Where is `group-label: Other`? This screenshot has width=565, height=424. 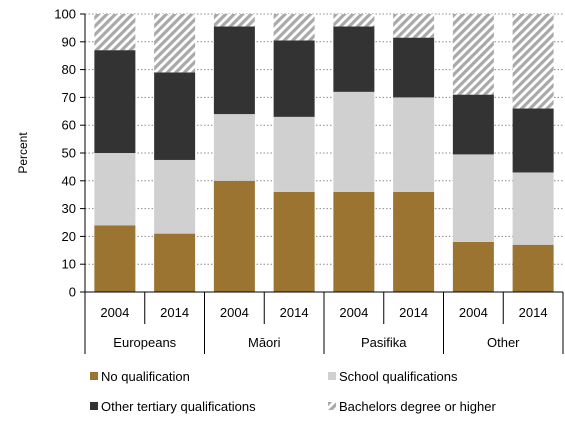 group-label: Other is located at coordinates (503, 342).